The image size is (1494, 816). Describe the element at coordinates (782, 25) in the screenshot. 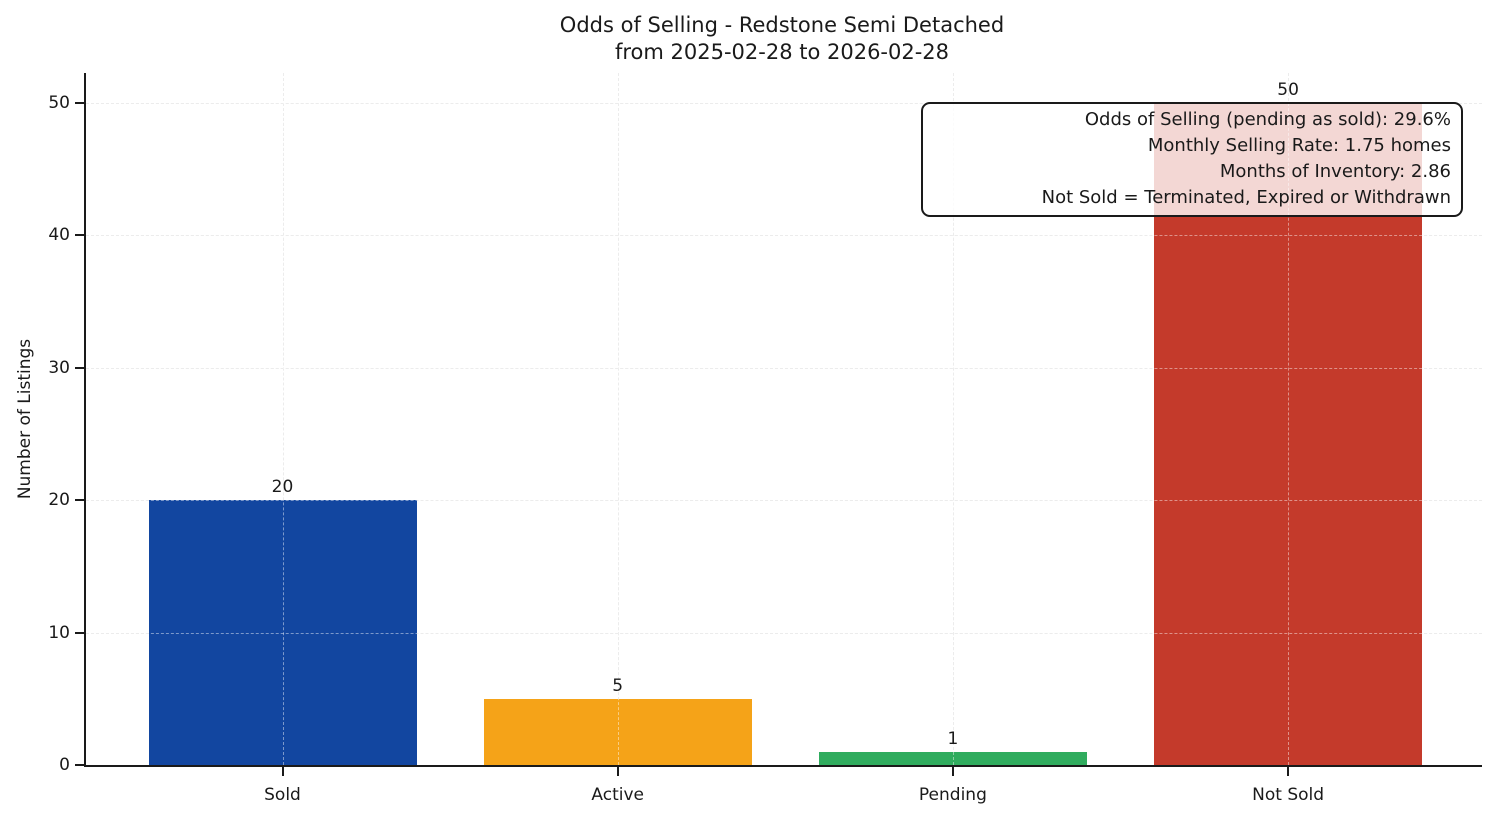

I see `chart-title-line1: Odds of Selling - Redstone Semi Detached` at that location.